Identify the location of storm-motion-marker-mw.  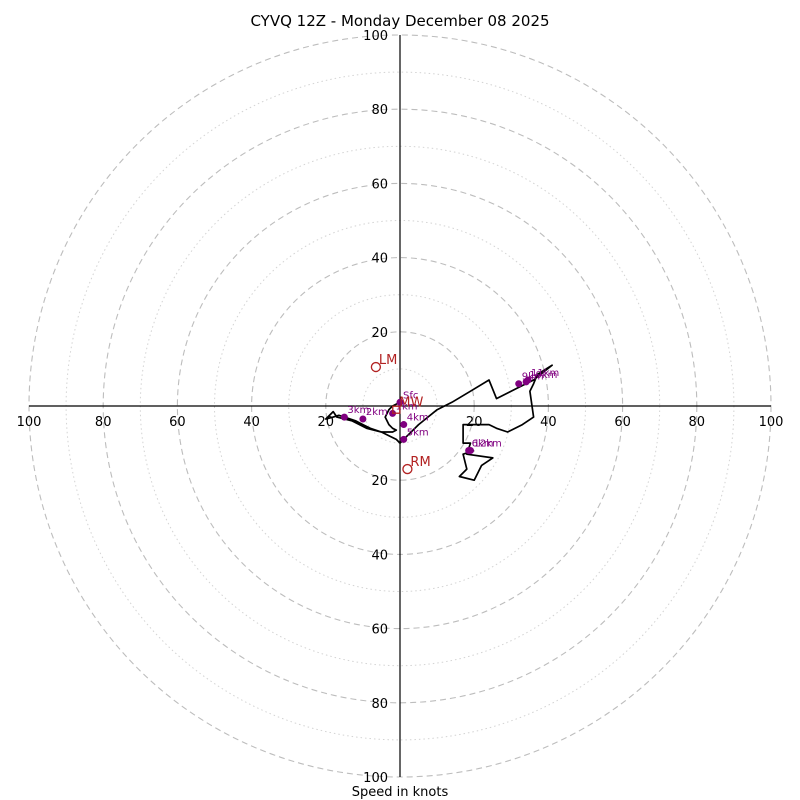
(396, 409).